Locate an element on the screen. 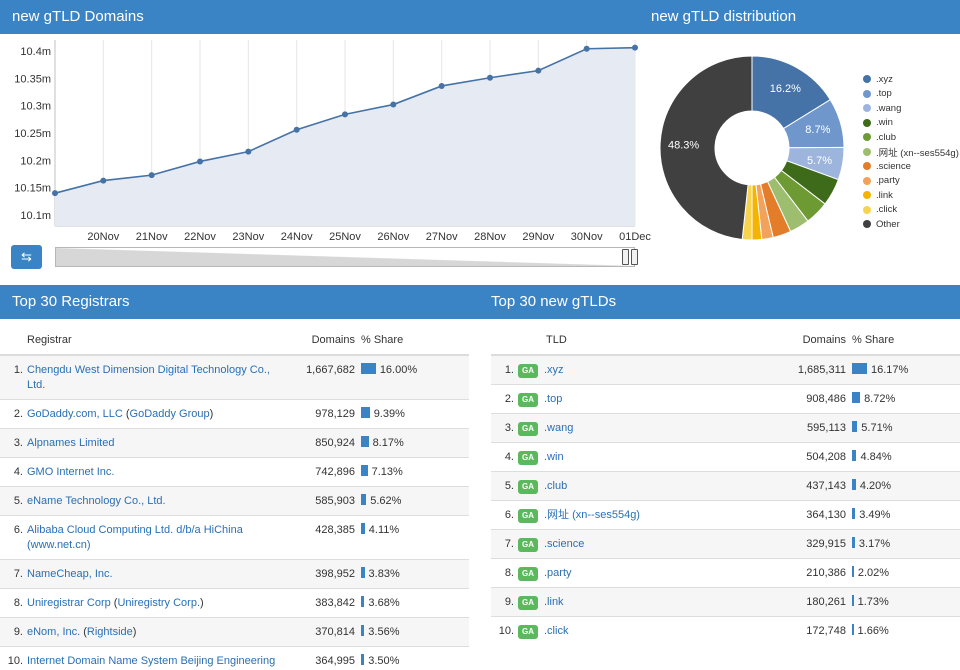 The width and height of the screenshot is (960, 670). distribution-panel-title: new gTLD distribution is located at coordinates (799, 17).